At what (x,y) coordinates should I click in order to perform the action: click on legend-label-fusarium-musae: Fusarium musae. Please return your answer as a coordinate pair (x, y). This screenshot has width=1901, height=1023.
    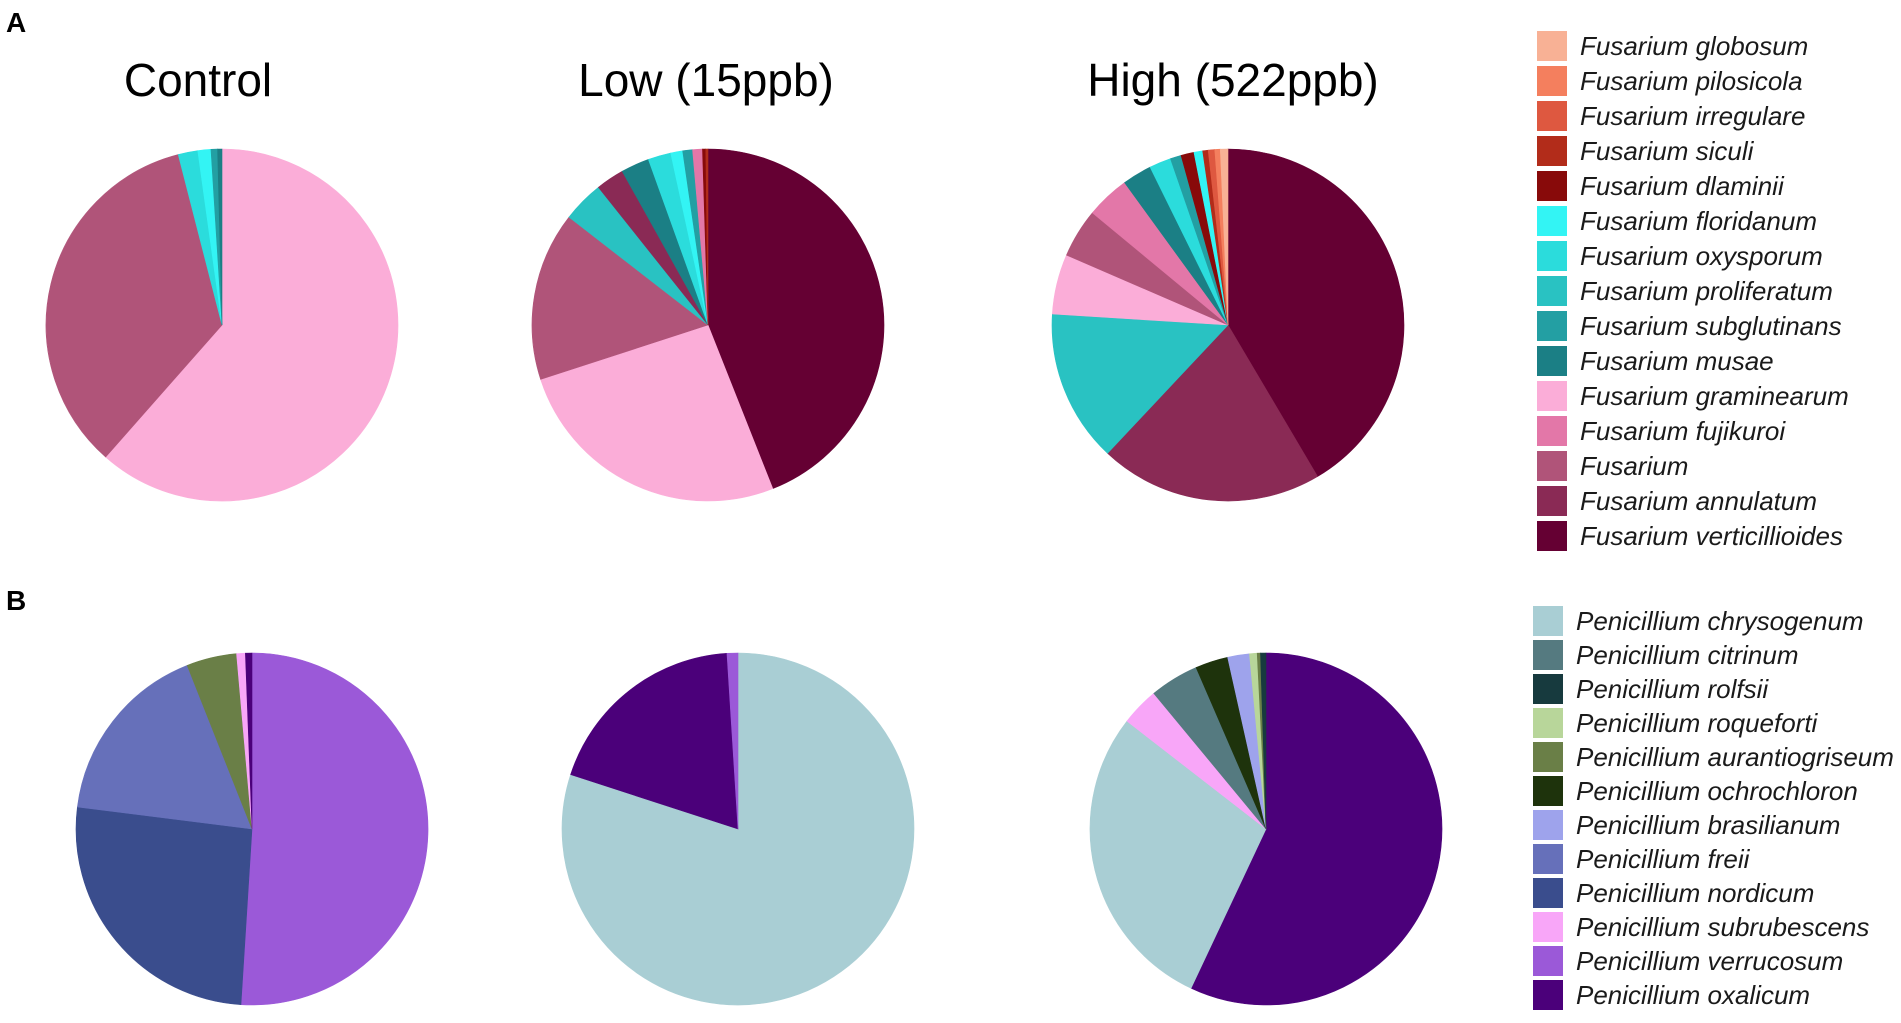
    Looking at the image, I should click on (1677, 361).